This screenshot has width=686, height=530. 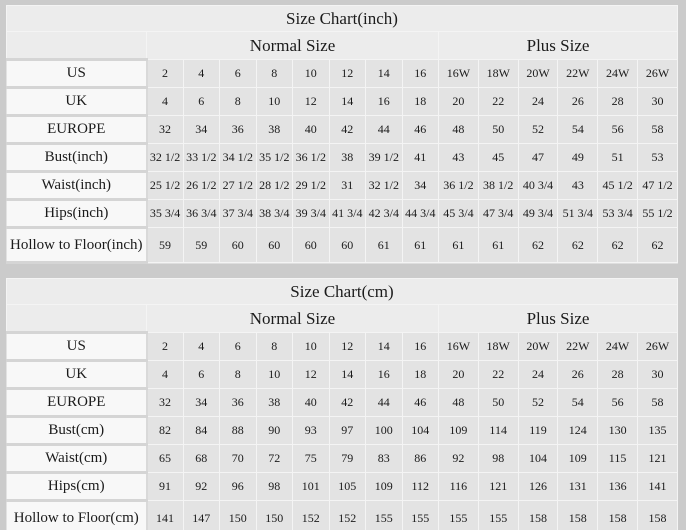 What do you see at coordinates (347, 486) in the screenshot?
I see `data-cell: 105` at bounding box center [347, 486].